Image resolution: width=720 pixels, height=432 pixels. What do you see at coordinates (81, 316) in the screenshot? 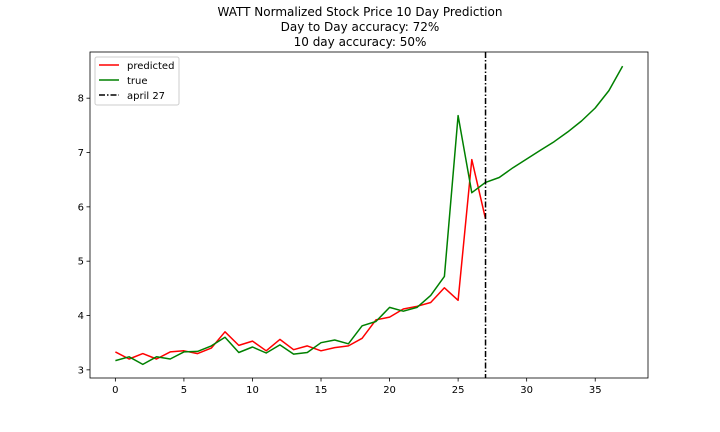
I see `y-tick-label: 4` at bounding box center [81, 316].